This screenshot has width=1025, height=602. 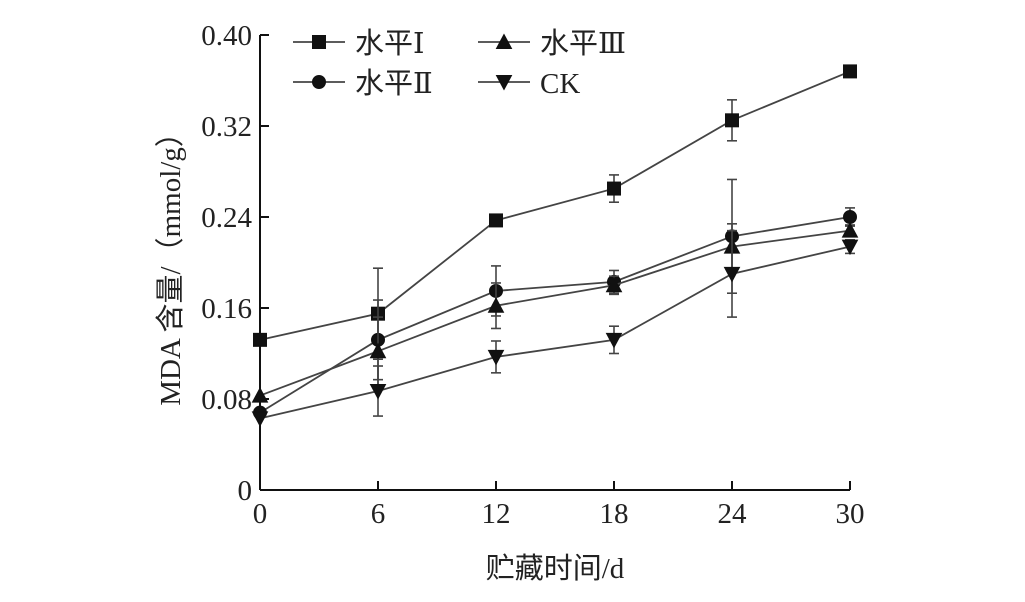 I want to click on x-tick-label: 6, so click(x=378, y=514).